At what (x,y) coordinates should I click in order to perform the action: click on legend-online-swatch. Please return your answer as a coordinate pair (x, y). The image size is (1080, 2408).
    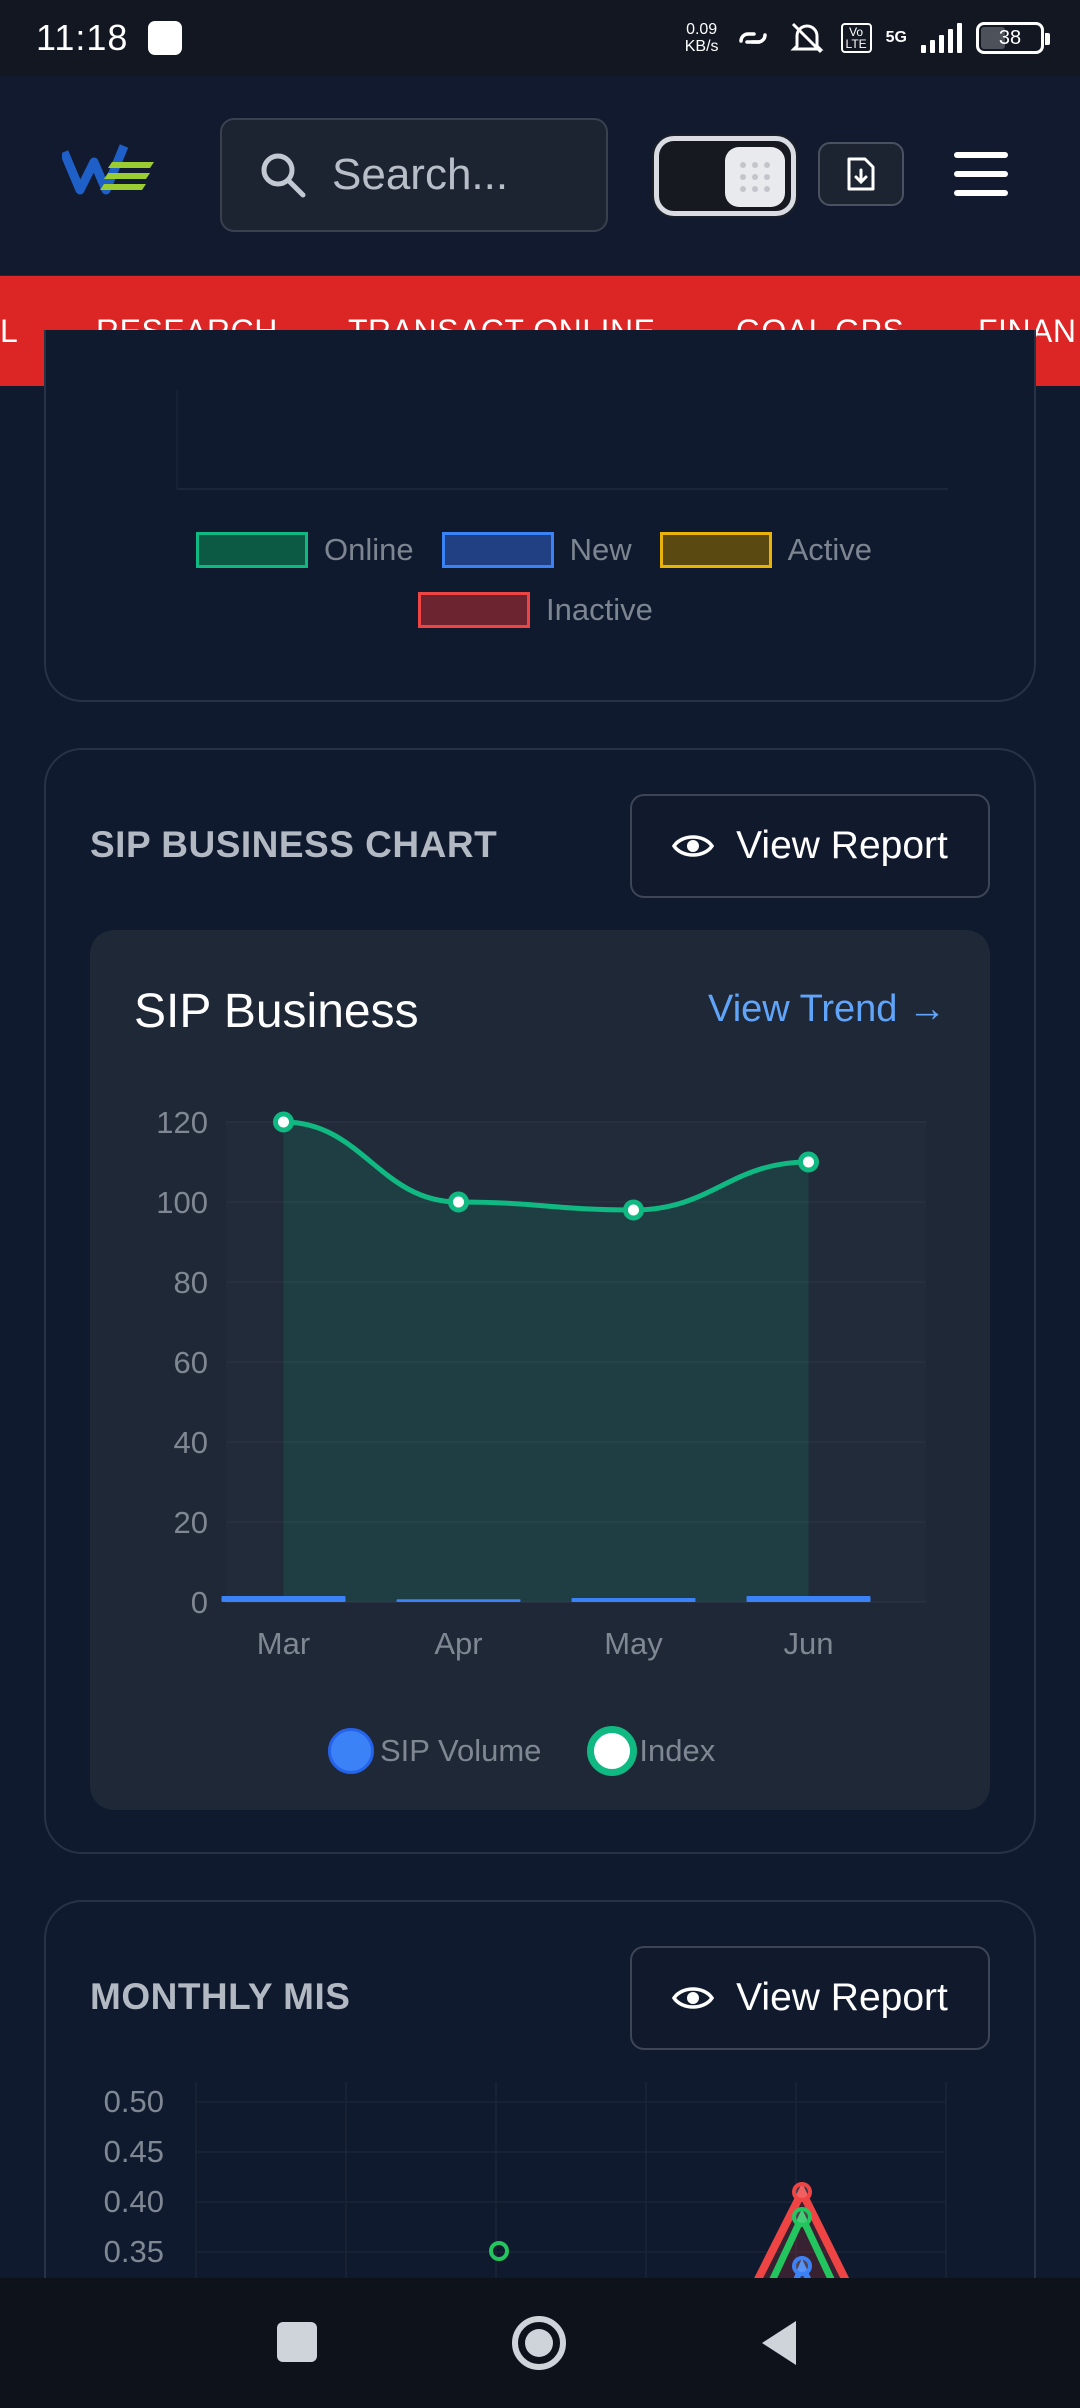
    Looking at the image, I should click on (252, 550).